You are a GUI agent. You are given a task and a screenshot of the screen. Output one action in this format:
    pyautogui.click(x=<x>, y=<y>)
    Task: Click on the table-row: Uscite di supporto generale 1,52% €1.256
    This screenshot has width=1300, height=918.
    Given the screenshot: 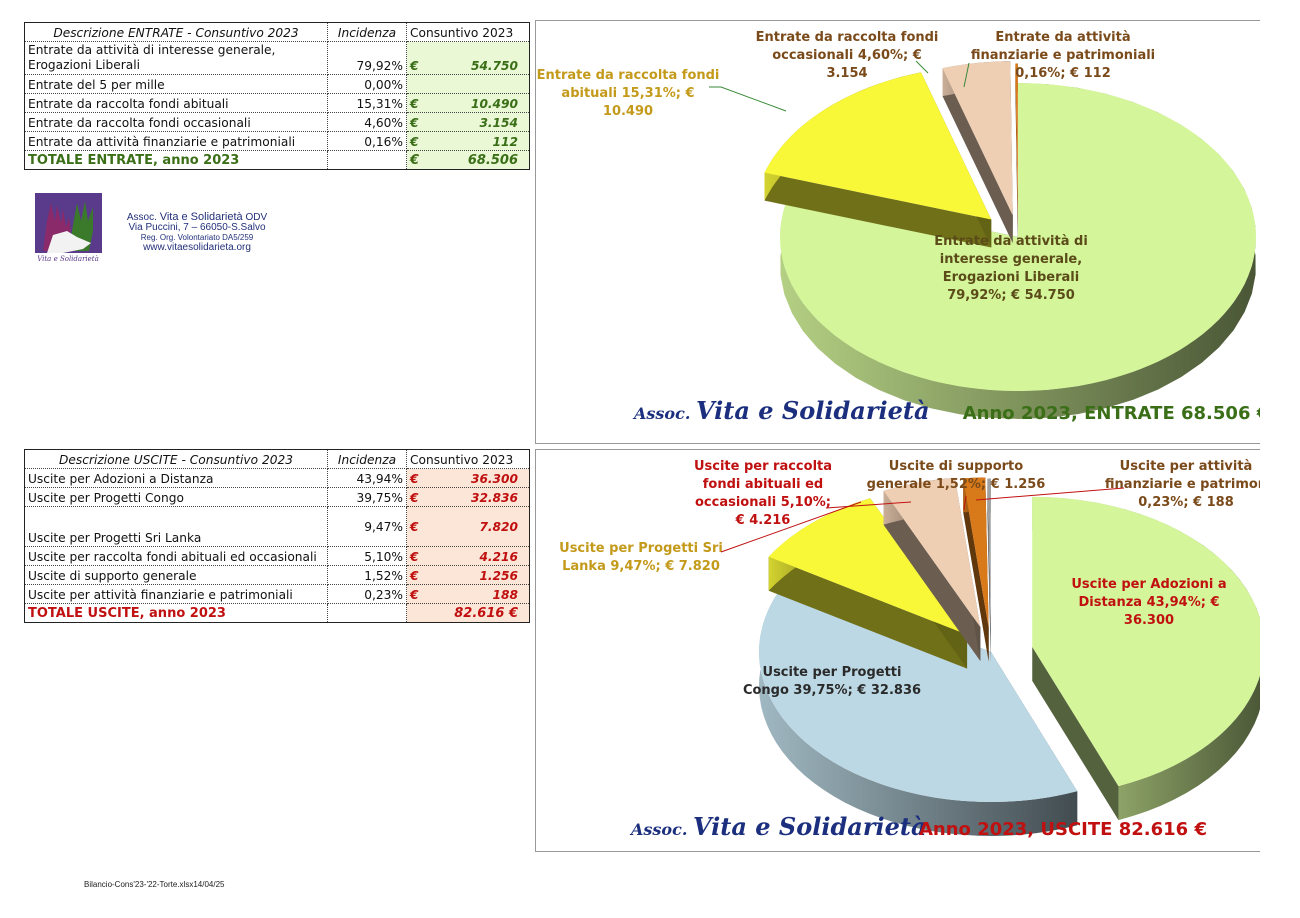 What is the action you would take?
    pyautogui.click(x=277, y=575)
    